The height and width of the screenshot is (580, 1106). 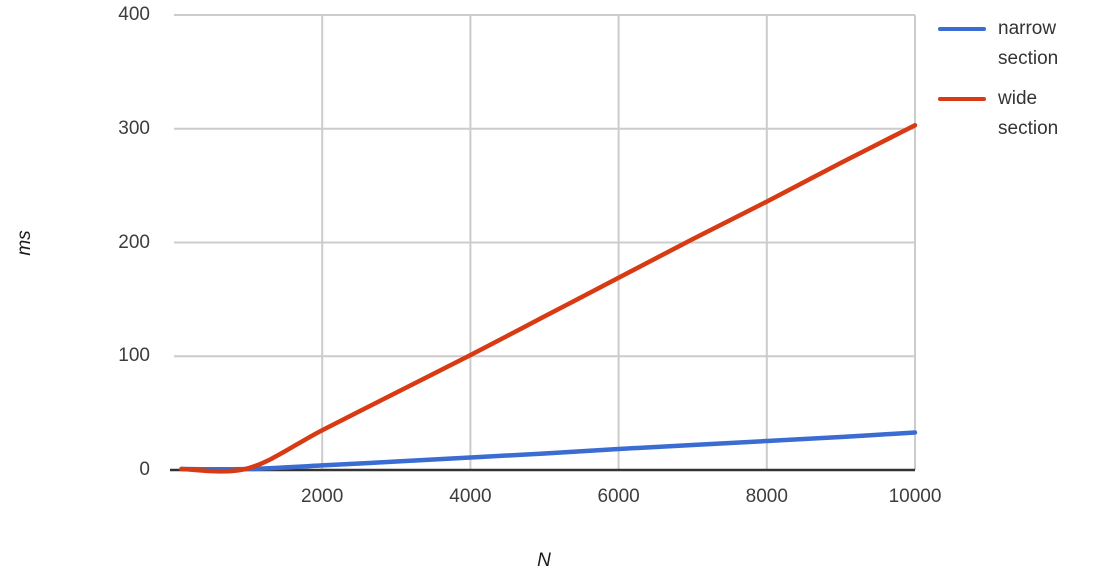 What do you see at coordinates (134, 14) in the screenshot?
I see `y-tick-label: 400` at bounding box center [134, 14].